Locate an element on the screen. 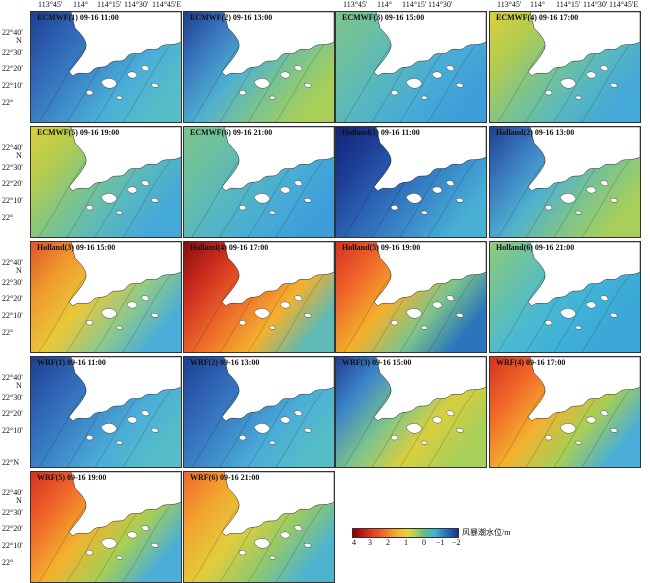 Image resolution: width=650 pixels, height=583 pixels. map-panel: WRF(4) 09-16 17:00 is located at coordinates (565, 412).